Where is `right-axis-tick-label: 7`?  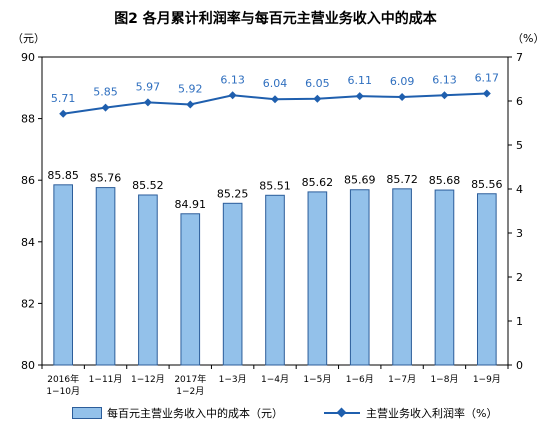 right-axis-tick-label: 7 is located at coordinates (519, 57).